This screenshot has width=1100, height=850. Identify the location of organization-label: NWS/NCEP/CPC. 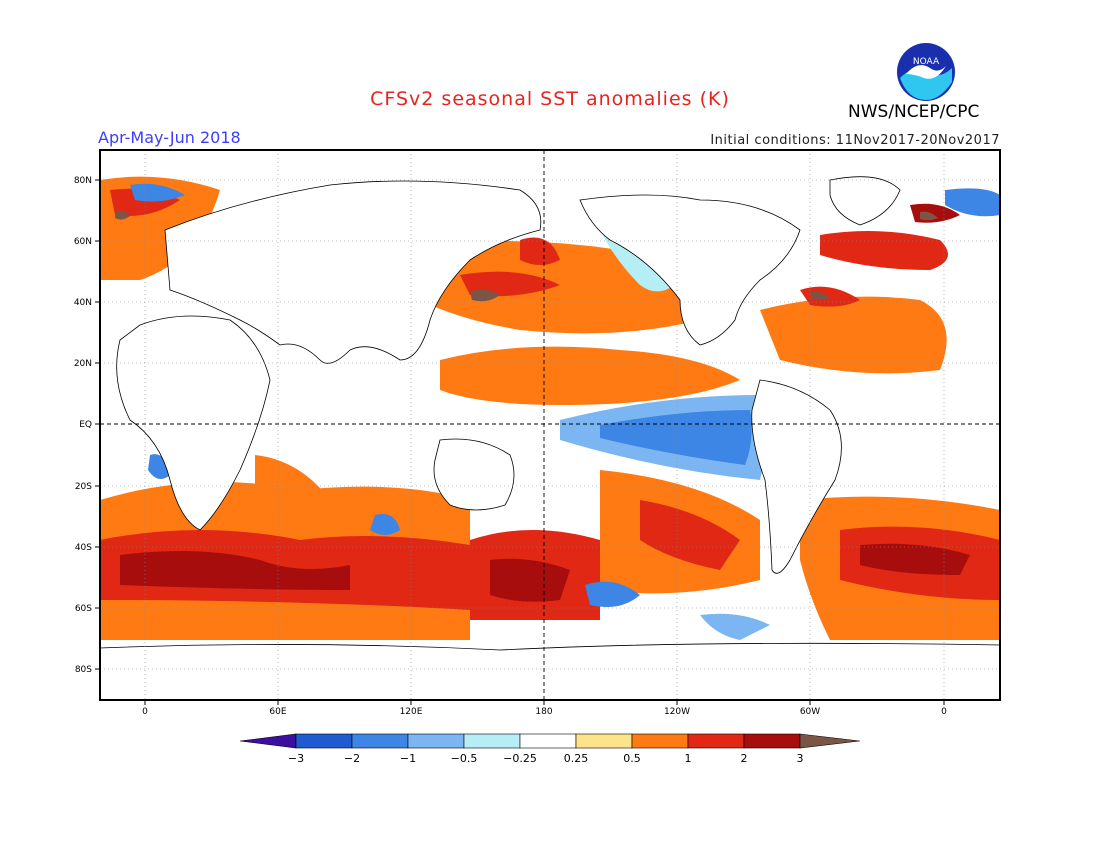
(914, 112).